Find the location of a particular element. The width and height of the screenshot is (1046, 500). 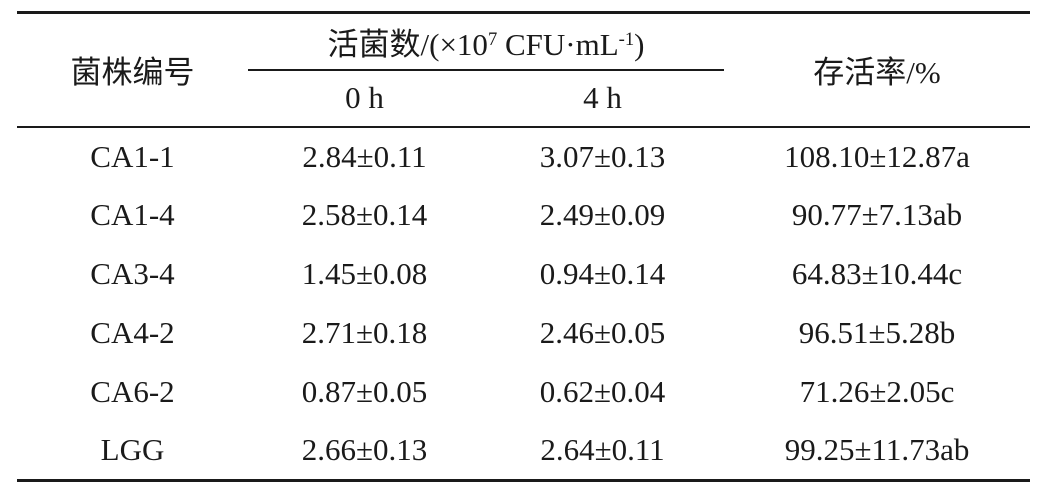

col-header-strain-id: 菌株编号 is located at coordinates (132, 73).